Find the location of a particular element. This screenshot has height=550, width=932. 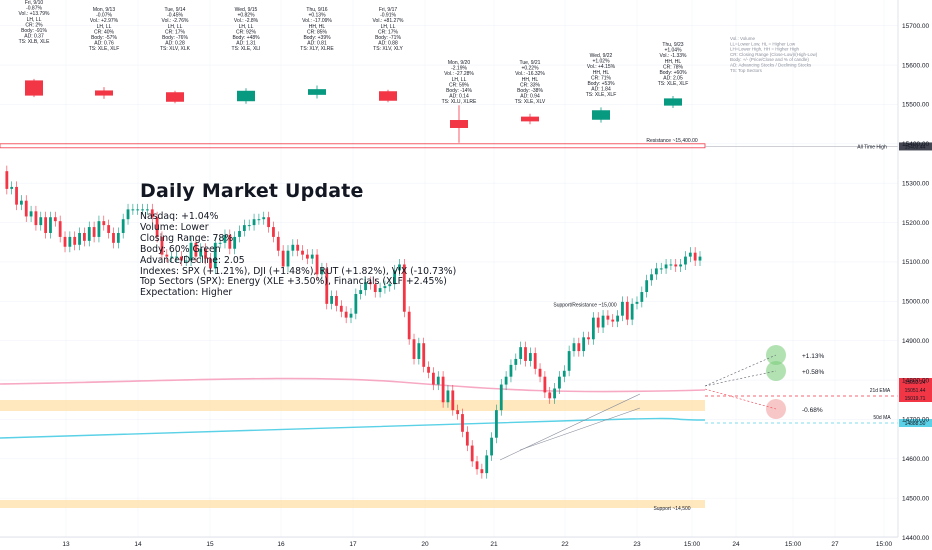

day-summary-line: Body: -38% is located at coordinates (530, 91).